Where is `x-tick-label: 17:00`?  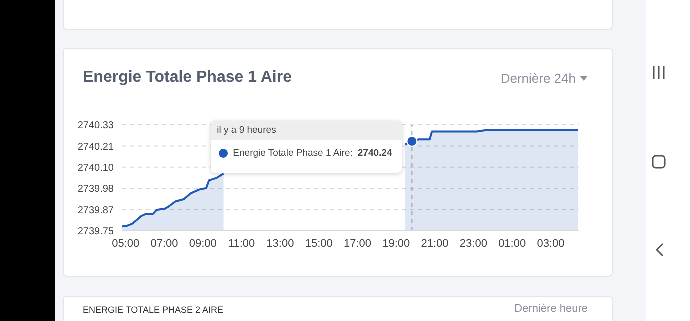 x-tick-label: 17:00 is located at coordinates (358, 244).